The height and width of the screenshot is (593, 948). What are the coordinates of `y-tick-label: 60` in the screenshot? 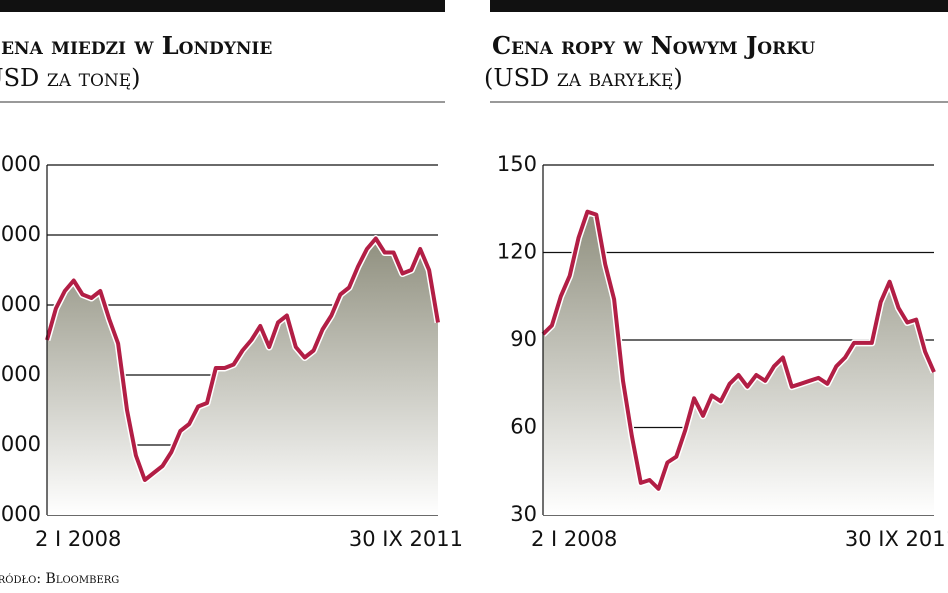 It's located at (523, 427).